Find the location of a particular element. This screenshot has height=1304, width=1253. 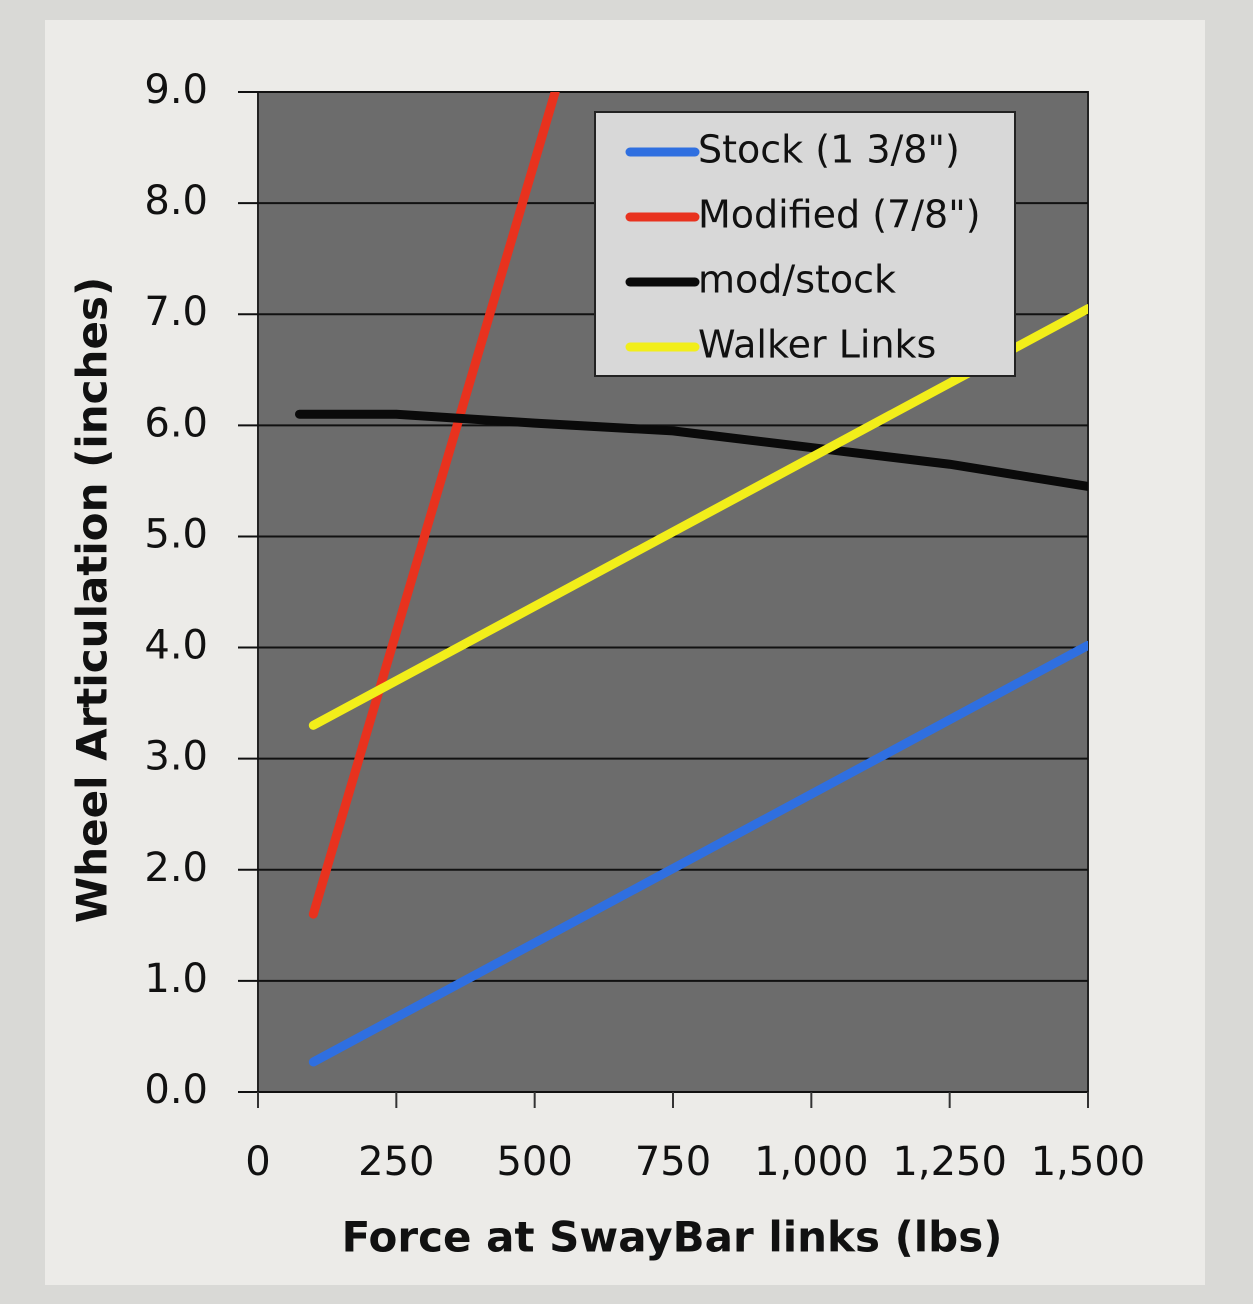

y-tick-label: 0.0 is located at coordinates (176, 1090).